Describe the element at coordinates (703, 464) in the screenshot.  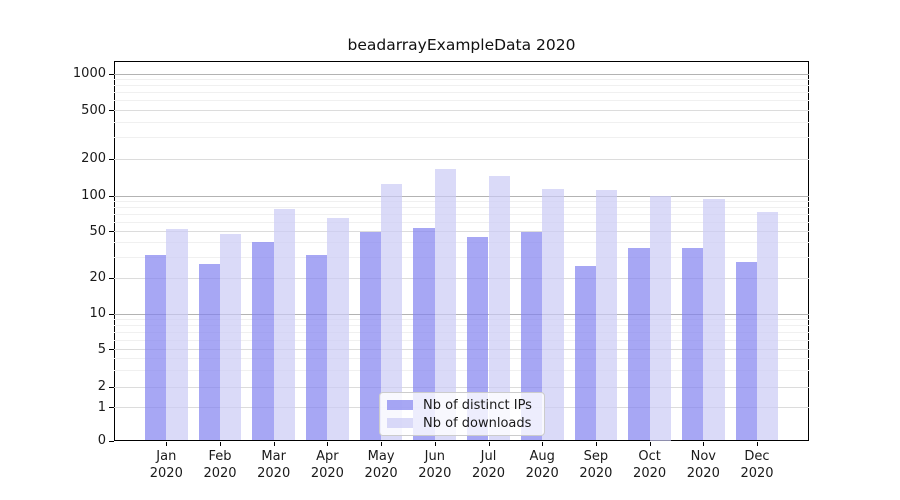
I see `x-tick-label-nov: Nov 2020` at that location.